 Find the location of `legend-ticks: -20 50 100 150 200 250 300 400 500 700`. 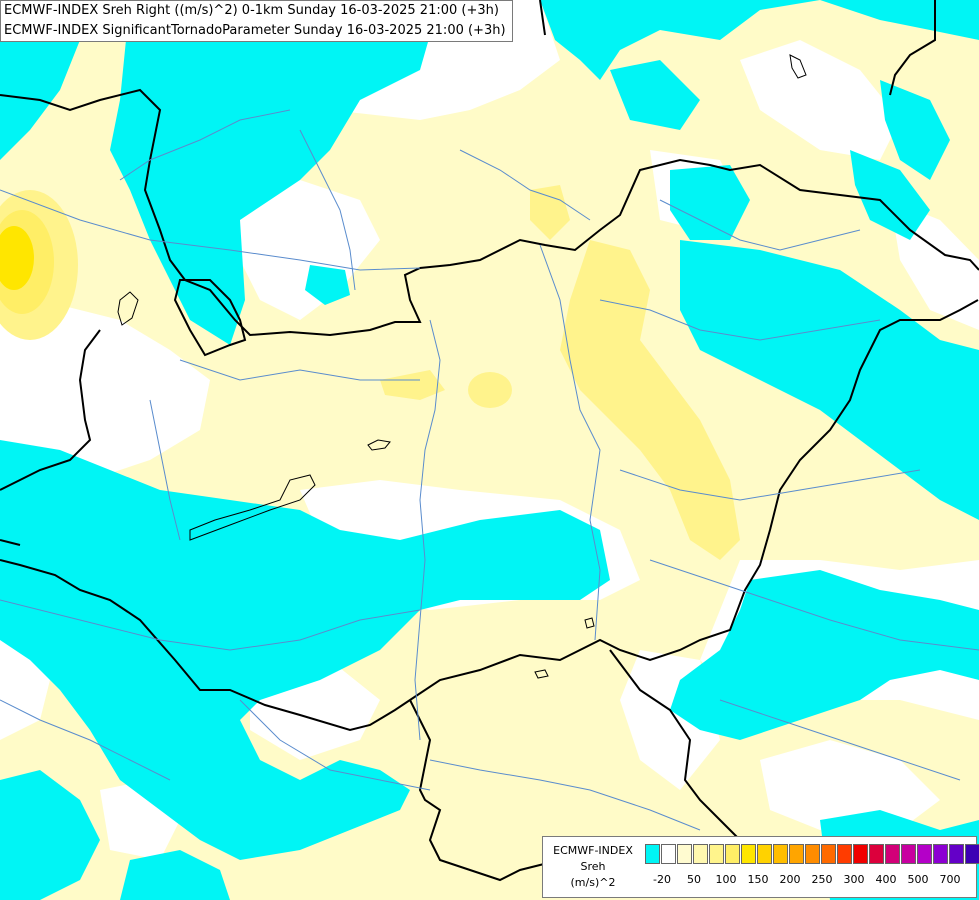

legend-ticks: -20 50 100 150 200 250 300 400 500 700 is located at coordinates (810, 880).